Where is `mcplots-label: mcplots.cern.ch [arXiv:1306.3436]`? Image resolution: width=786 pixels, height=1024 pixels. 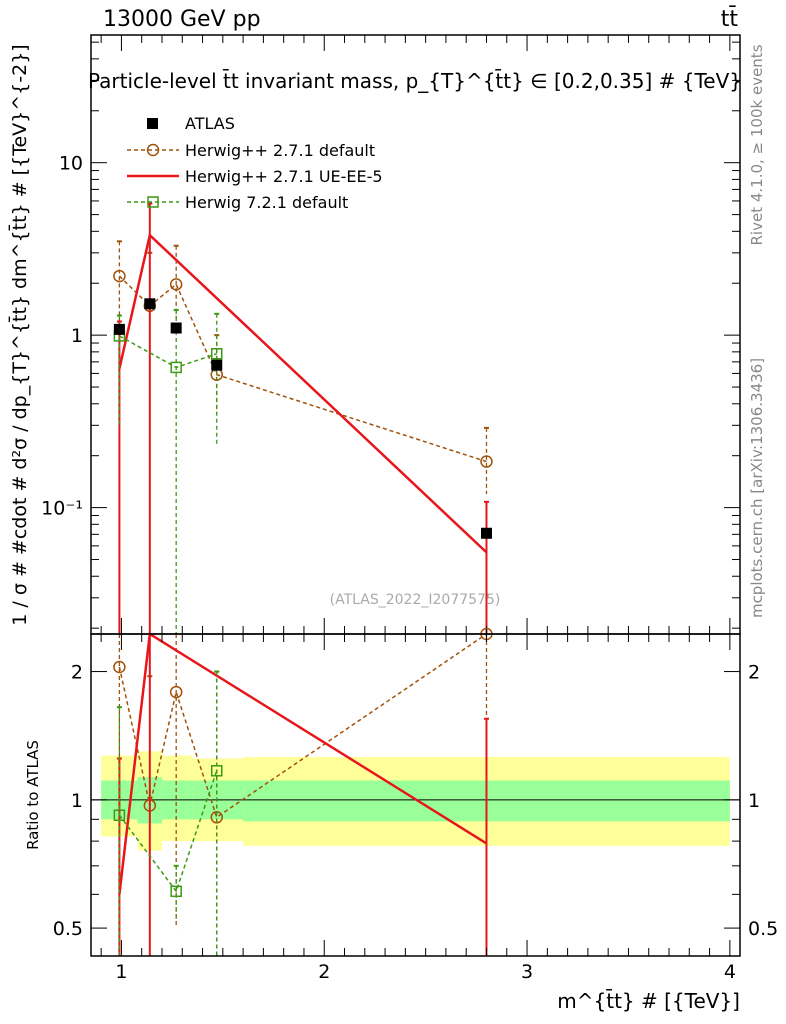
mcplots-label: mcplots.cern.ch [arXiv:1306.3436] is located at coordinates (757, 488).